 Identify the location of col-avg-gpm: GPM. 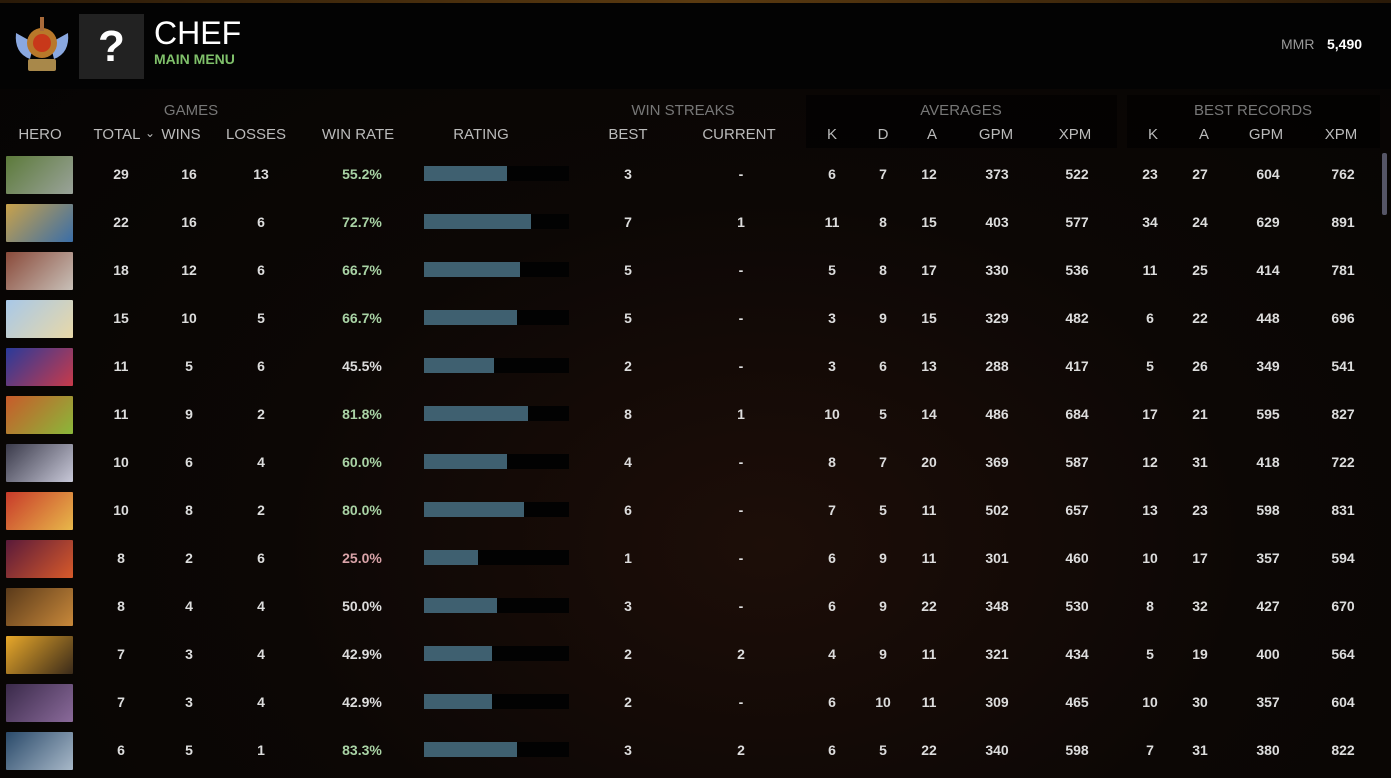
(996, 134).